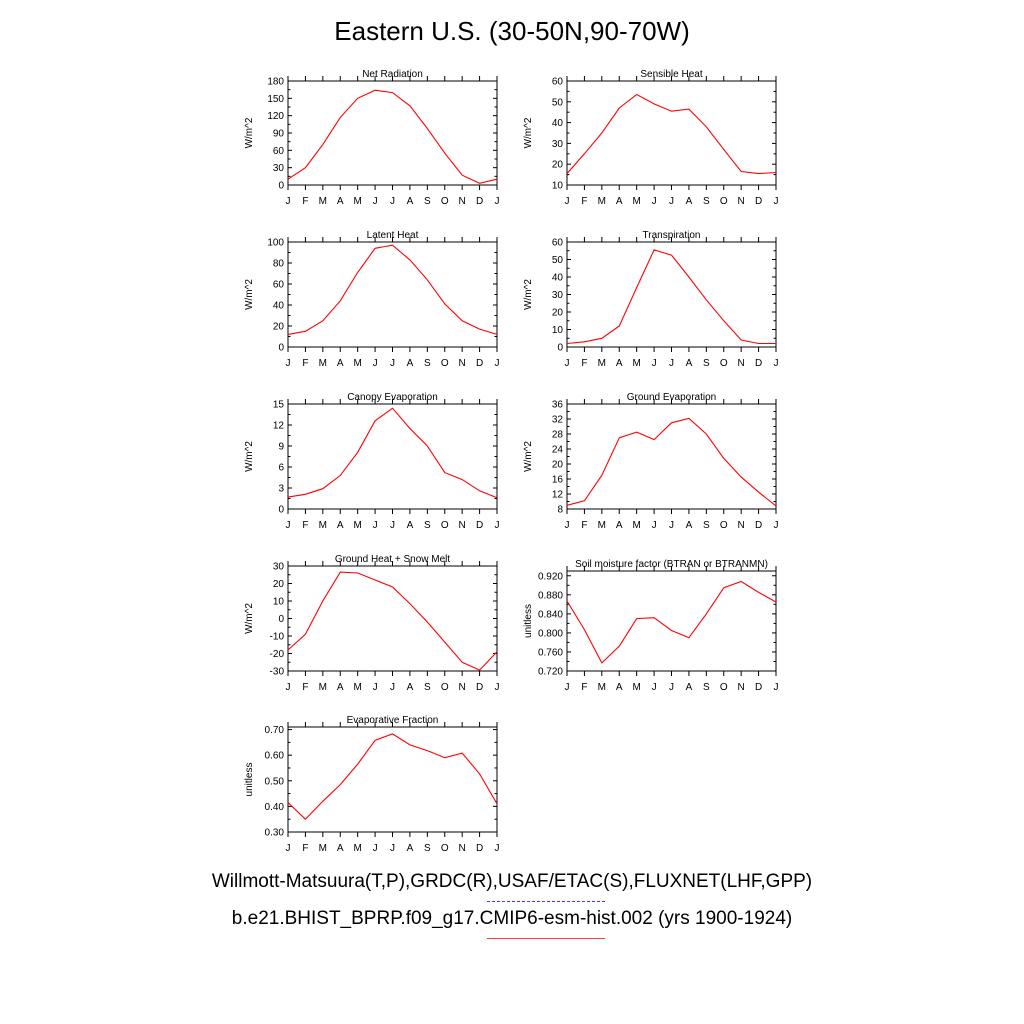 The image size is (1024, 1024). What do you see at coordinates (277, 637) in the screenshot?
I see `y-tick-label: -10` at bounding box center [277, 637].